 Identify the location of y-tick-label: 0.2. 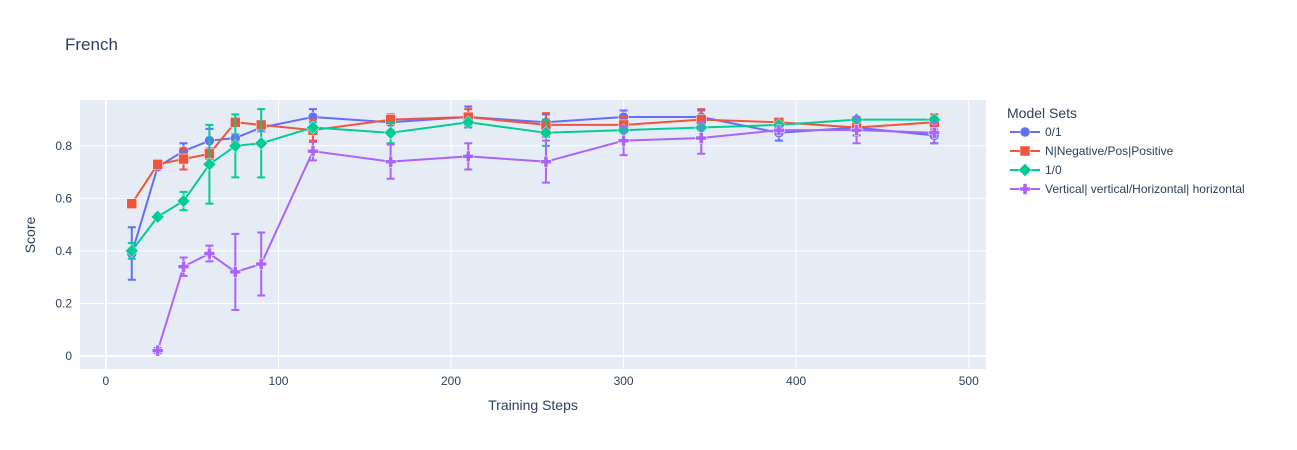
(63, 303).